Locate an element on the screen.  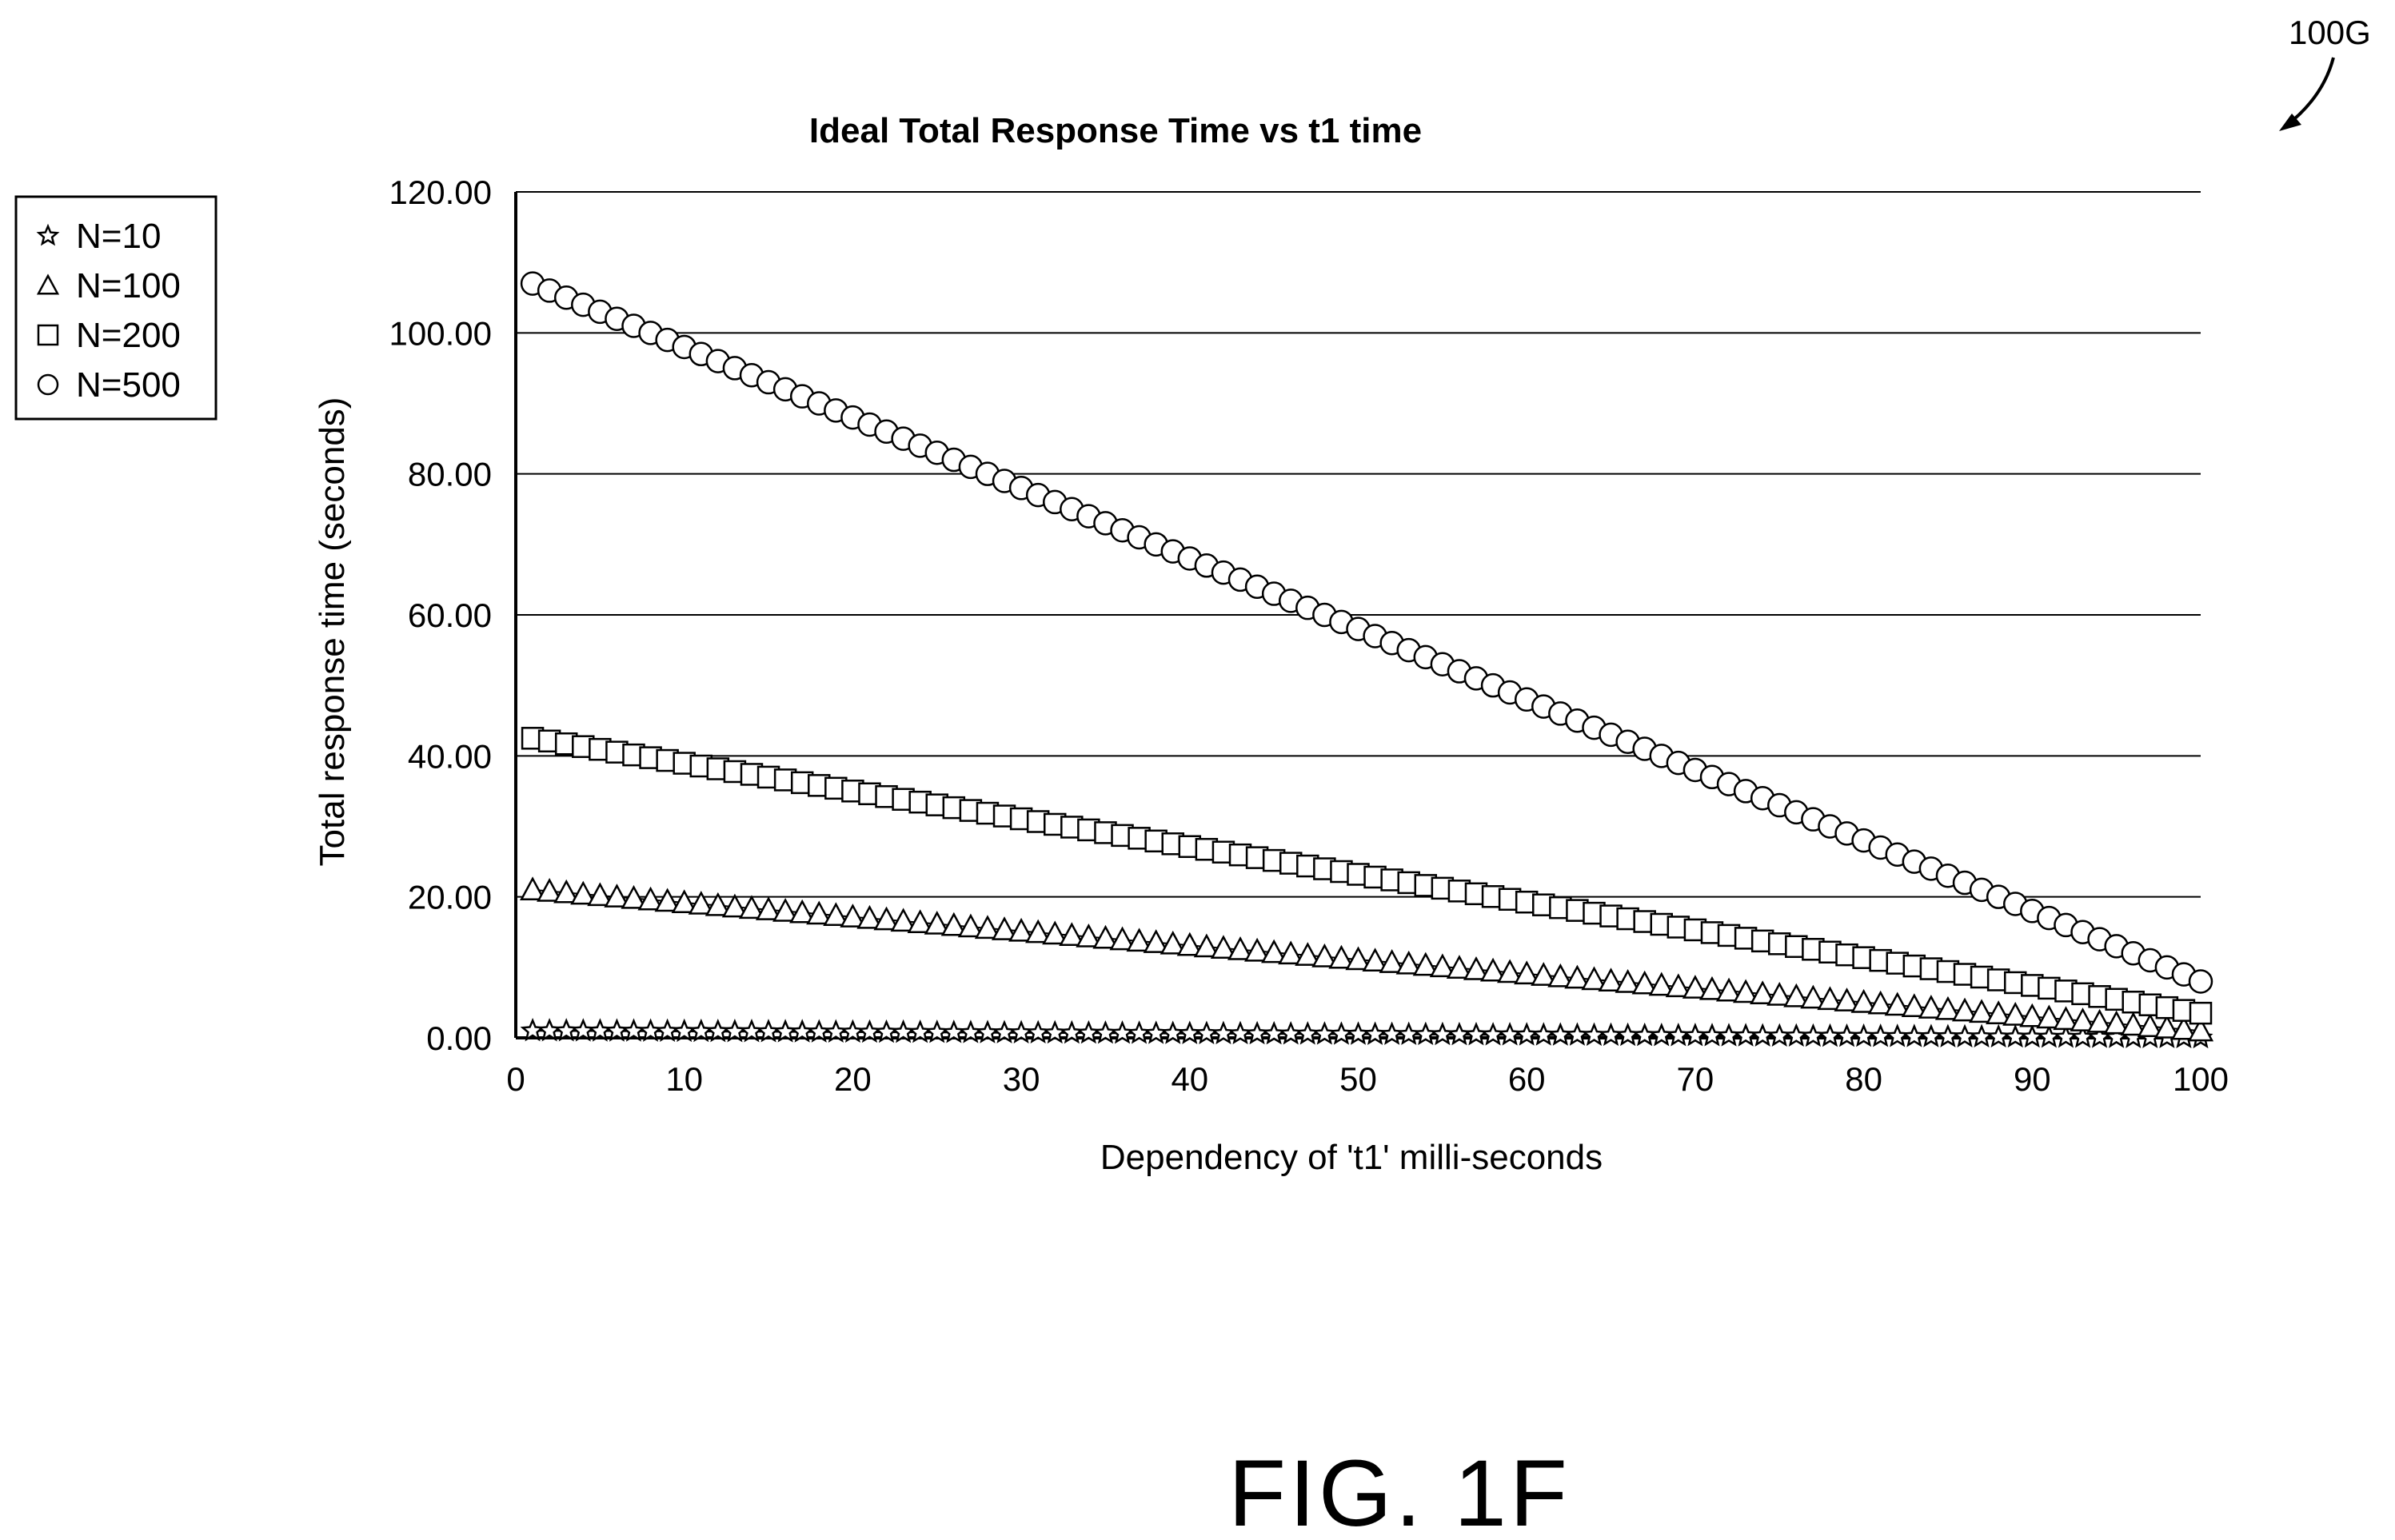
x-axis-ticks: 0 10 20 30 40 50 60 70 80 90 100 is located at coordinates (1367, 1079).